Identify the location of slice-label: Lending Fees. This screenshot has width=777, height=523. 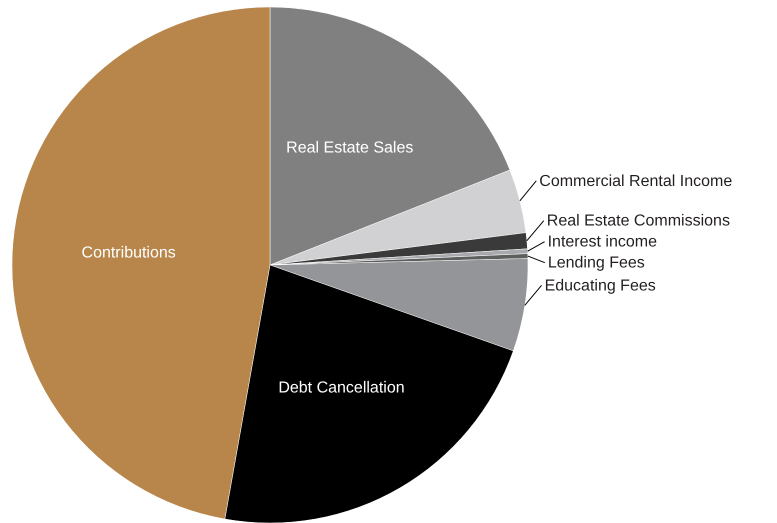
(596, 263).